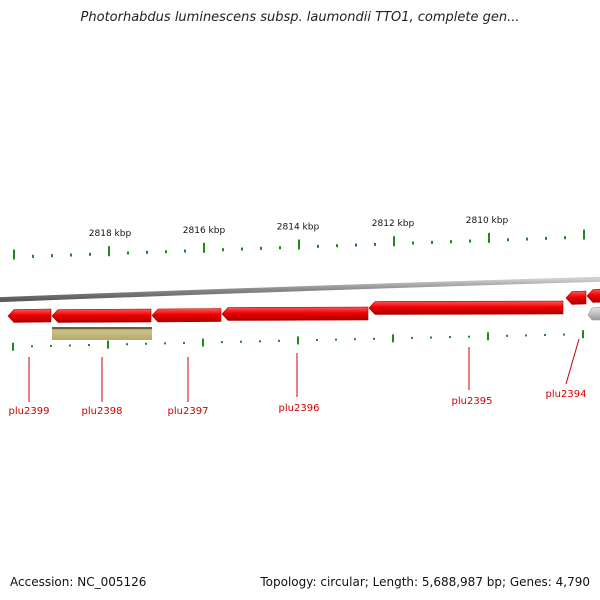 The width and height of the screenshot is (600, 600). What do you see at coordinates (102, 333) in the screenshot?
I see `feature-band` at bounding box center [102, 333].